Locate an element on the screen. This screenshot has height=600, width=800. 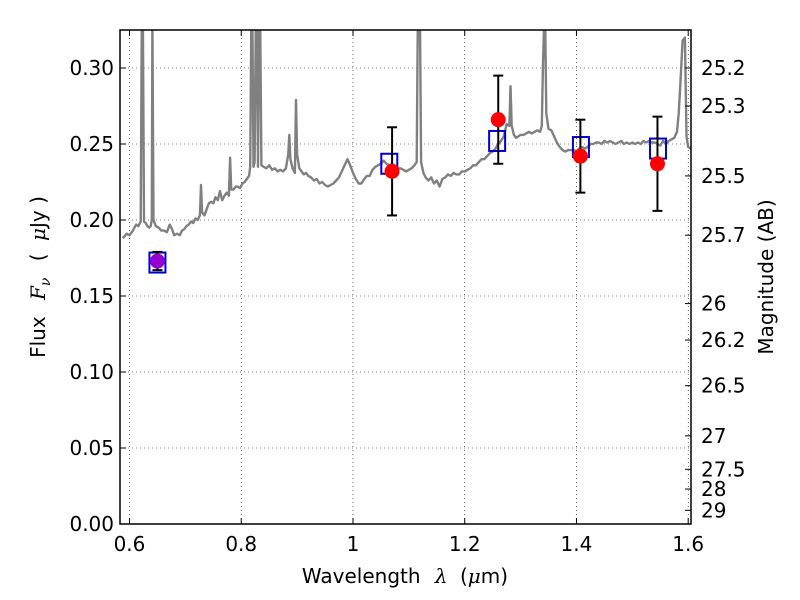
x-tick-label: 1.2 is located at coordinates (465, 544).